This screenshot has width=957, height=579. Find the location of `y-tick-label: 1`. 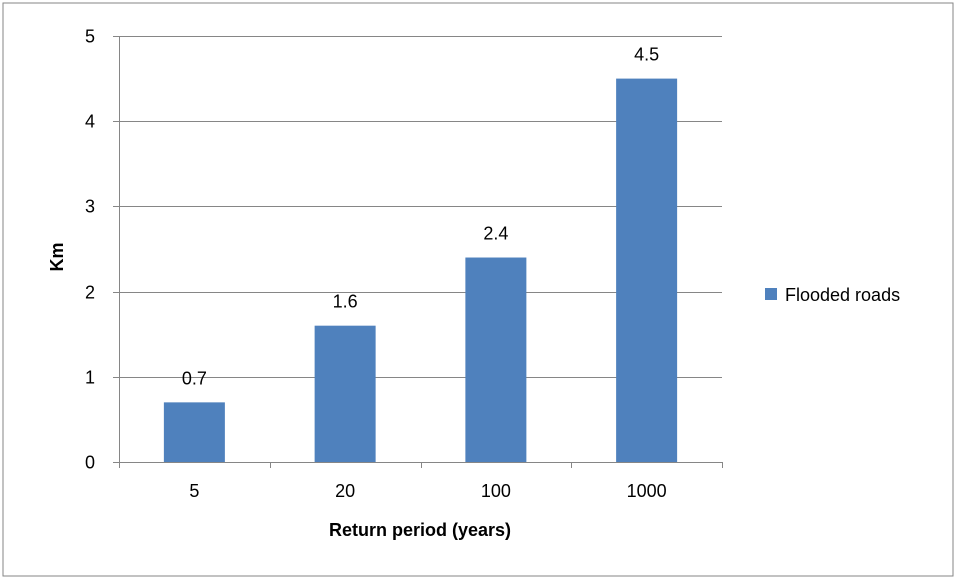

y-tick-label: 1 is located at coordinates (90, 378).